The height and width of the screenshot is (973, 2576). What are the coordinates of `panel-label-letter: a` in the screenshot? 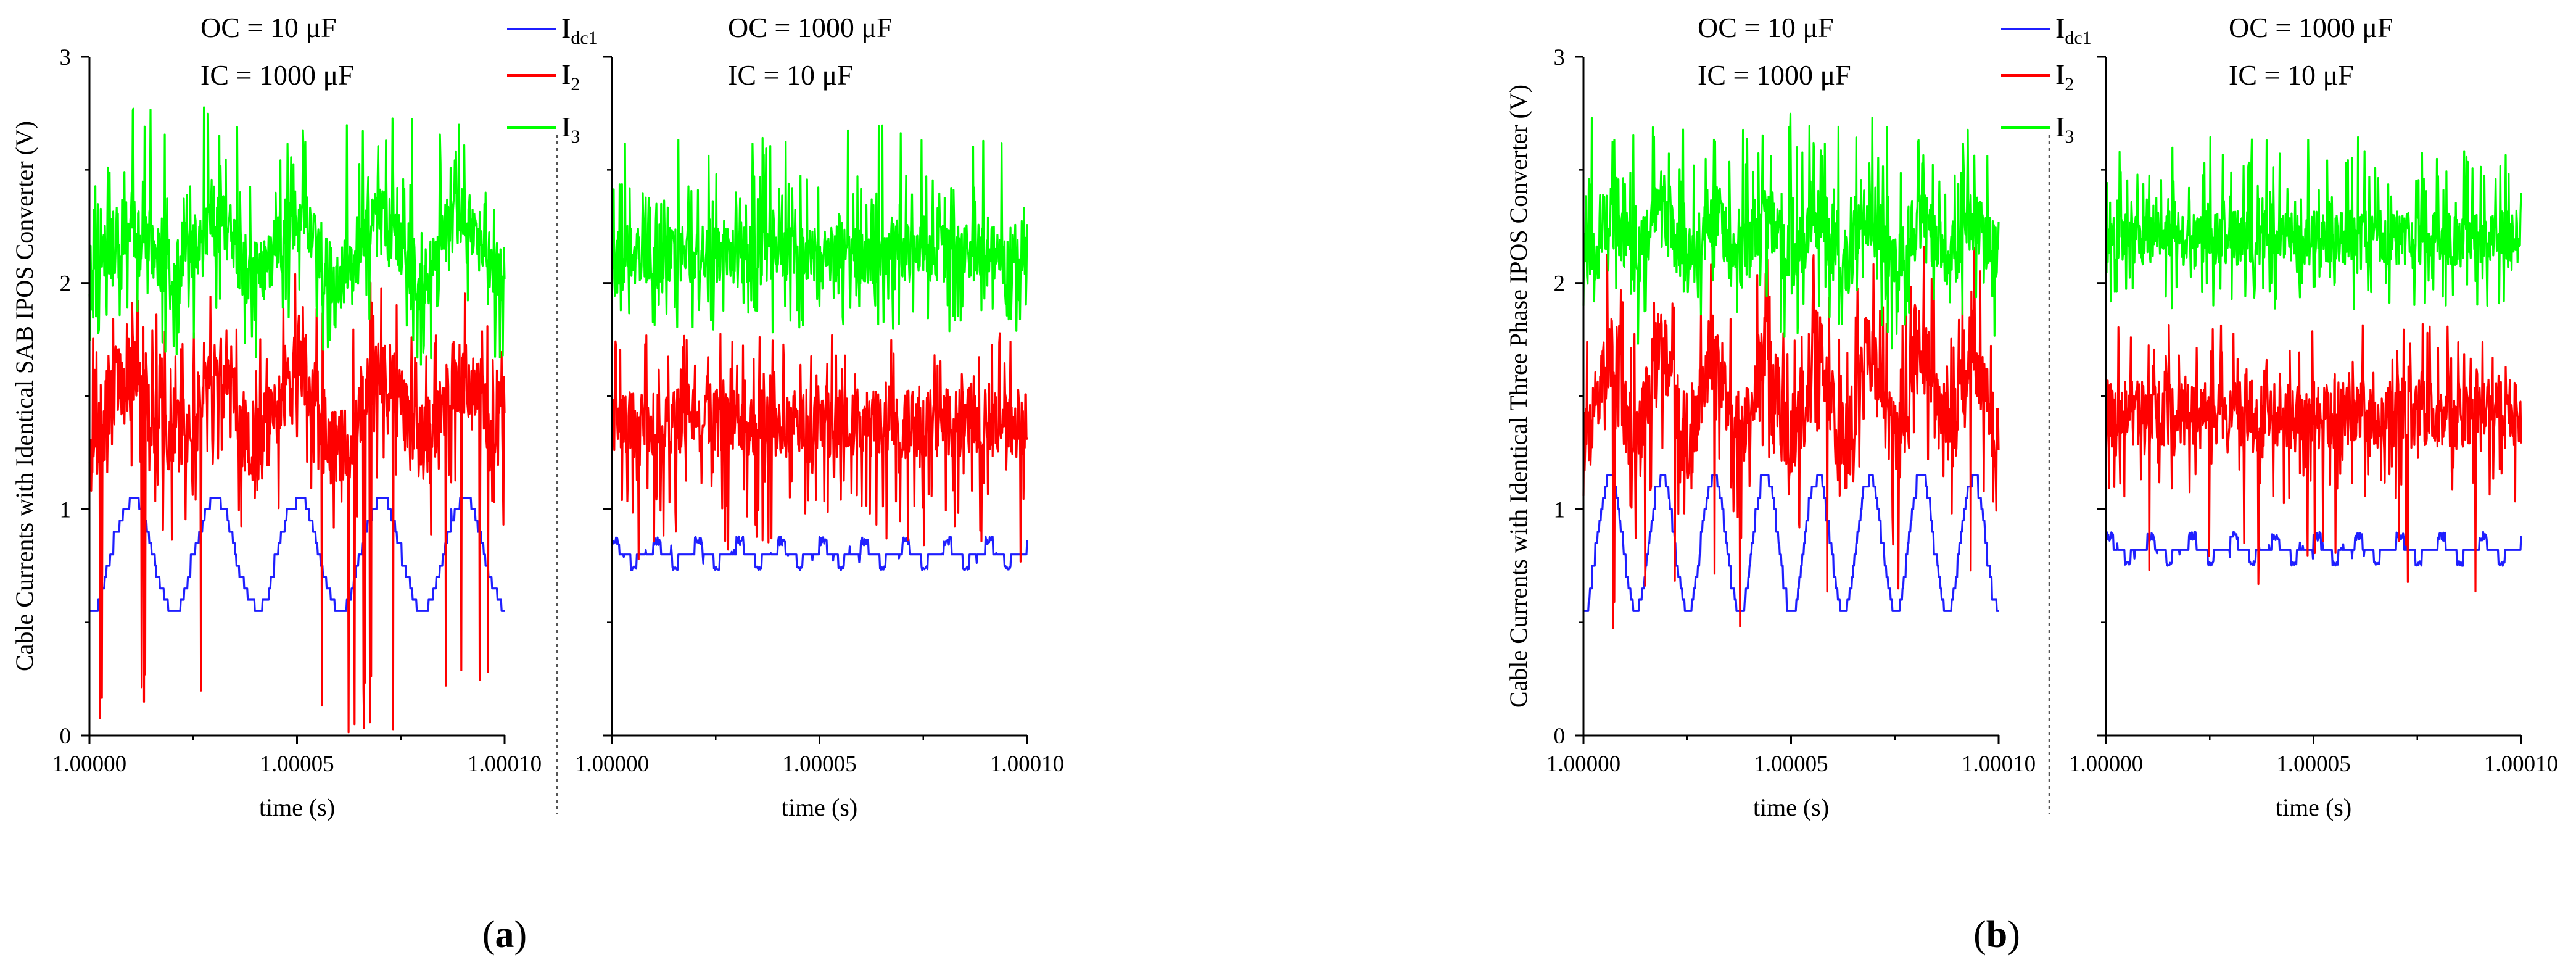 It's located at (504, 935).